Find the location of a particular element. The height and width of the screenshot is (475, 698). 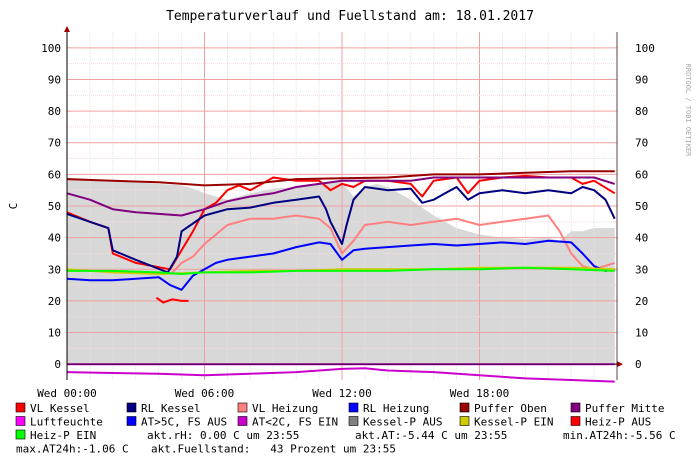

y-axis-arrow is located at coordinates (67, 29).